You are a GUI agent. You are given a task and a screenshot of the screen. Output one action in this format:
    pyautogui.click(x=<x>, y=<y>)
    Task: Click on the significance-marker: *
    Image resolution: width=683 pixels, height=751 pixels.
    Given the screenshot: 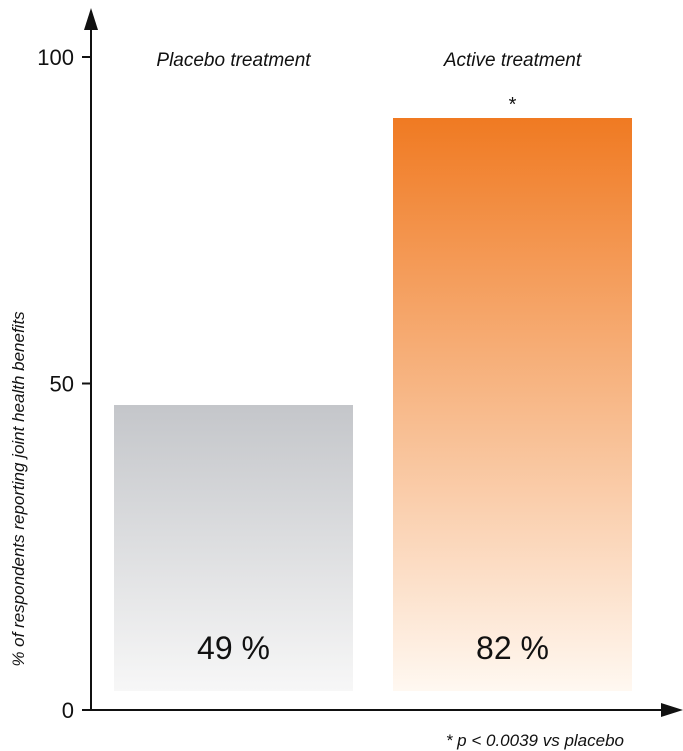 What is the action you would take?
    pyautogui.click(x=513, y=105)
    